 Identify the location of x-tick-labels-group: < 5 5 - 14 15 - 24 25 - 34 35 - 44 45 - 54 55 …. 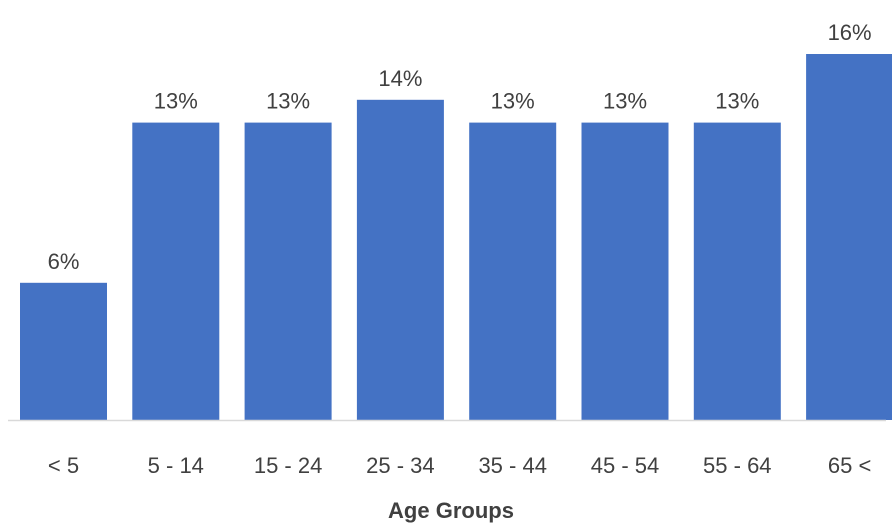
(459, 465).